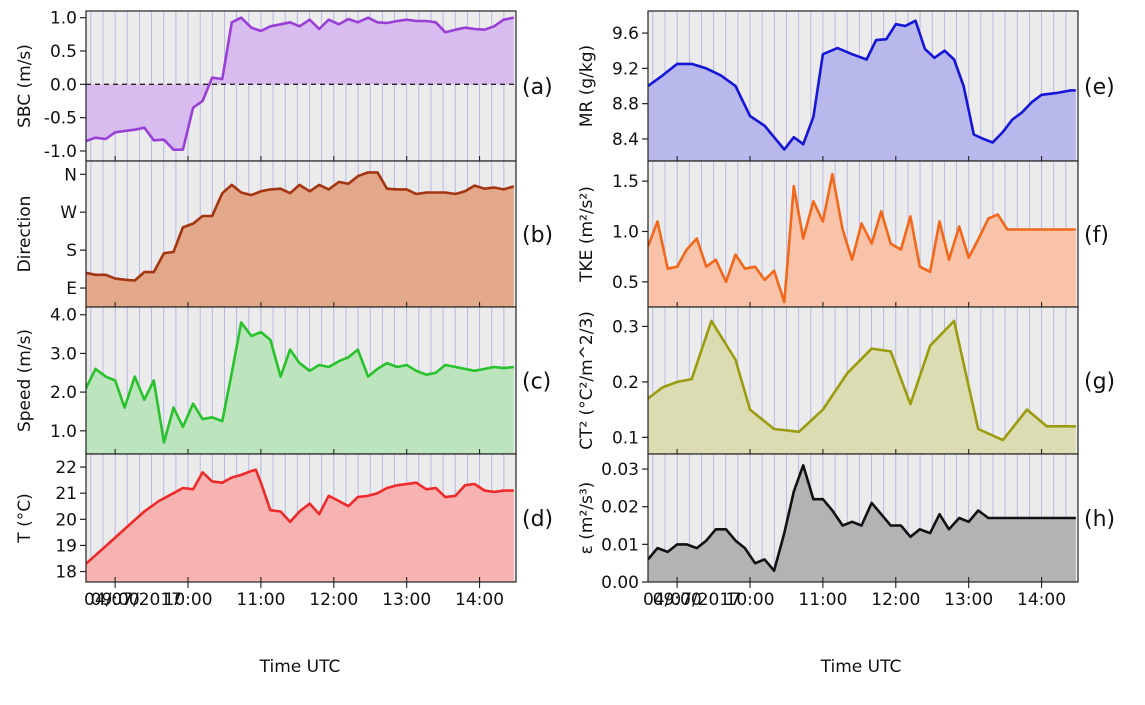 This screenshot has width=1145, height=705. Describe the element at coordinates (587, 234) in the screenshot. I see `panel-f-ylabel: TKE (m²/s²)` at that location.